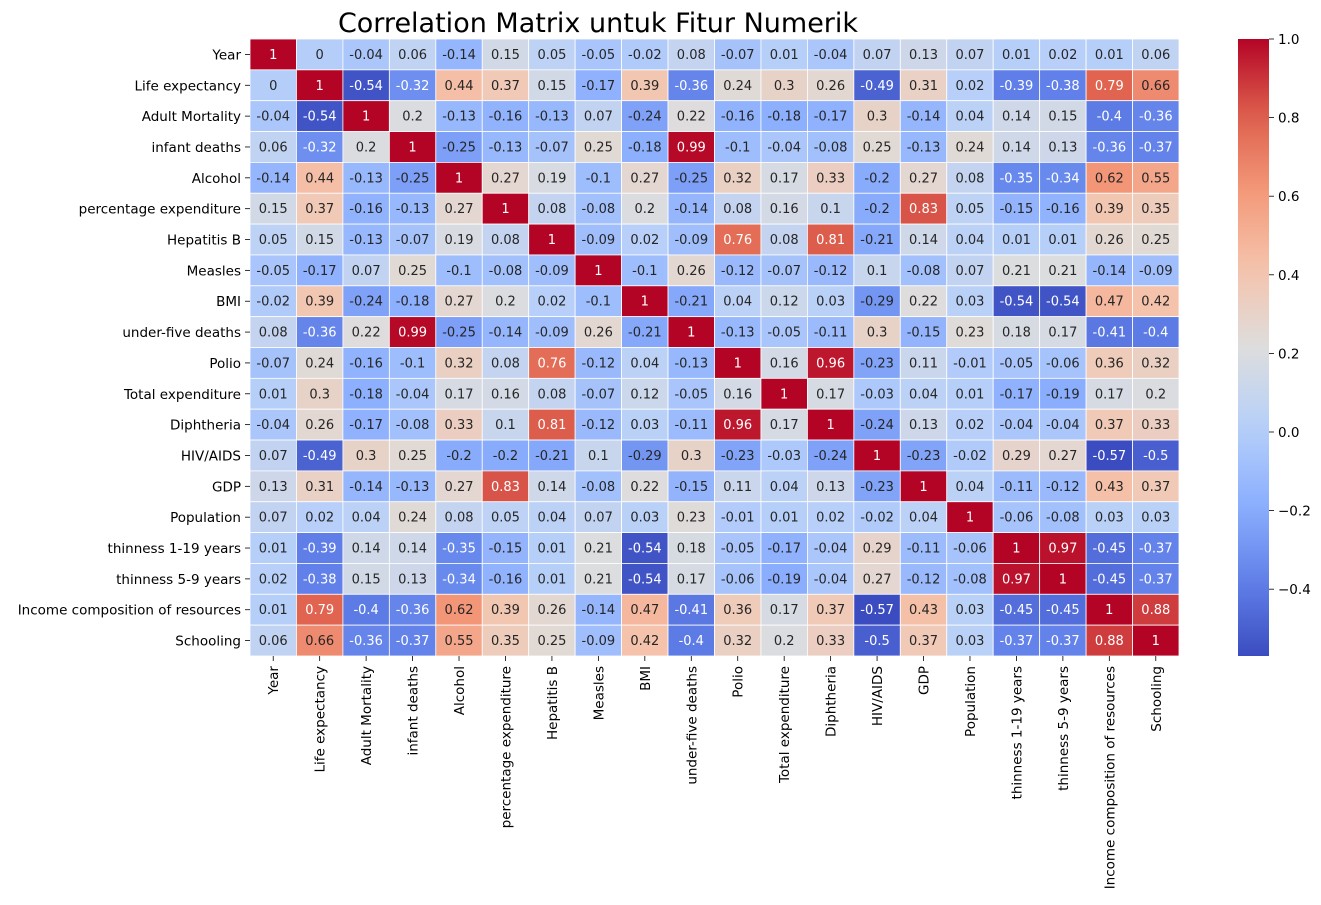  Describe the element at coordinates (196, 148) in the screenshot. I see `row-label: infant deaths` at that location.